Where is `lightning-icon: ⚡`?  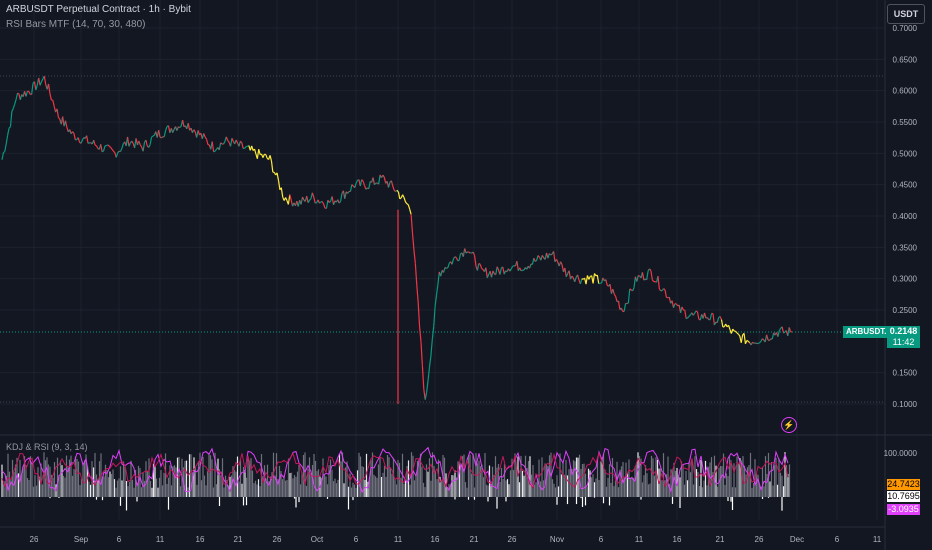 lightning-icon: ⚡ is located at coordinates (789, 425).